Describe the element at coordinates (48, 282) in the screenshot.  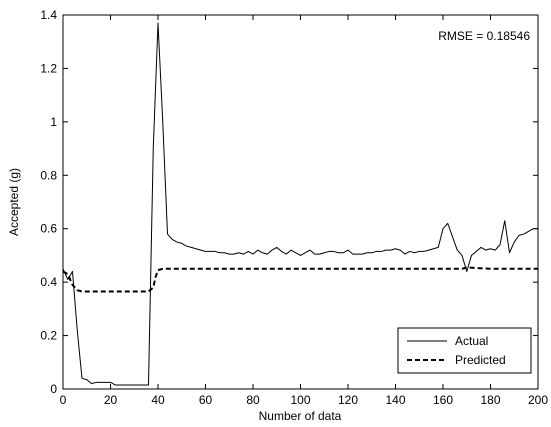
I see `y-tick-label: 0.4` at that location.